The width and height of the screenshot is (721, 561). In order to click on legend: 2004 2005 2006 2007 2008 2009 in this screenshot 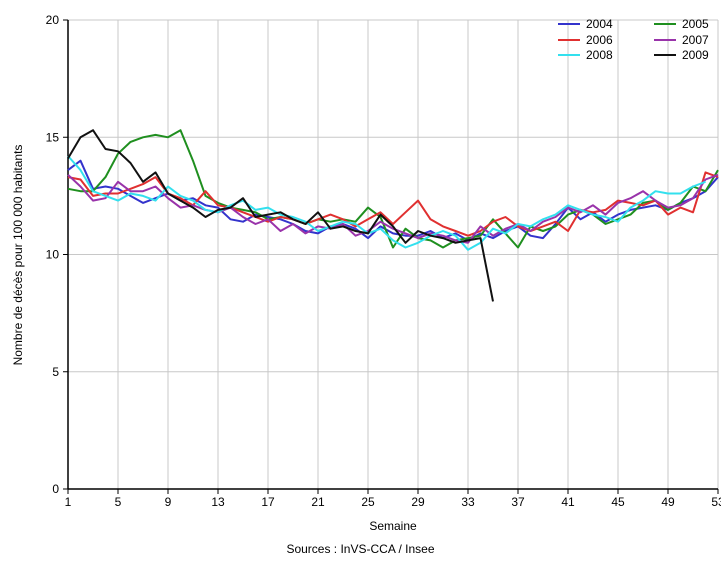, I will do `click(633, 39)`.